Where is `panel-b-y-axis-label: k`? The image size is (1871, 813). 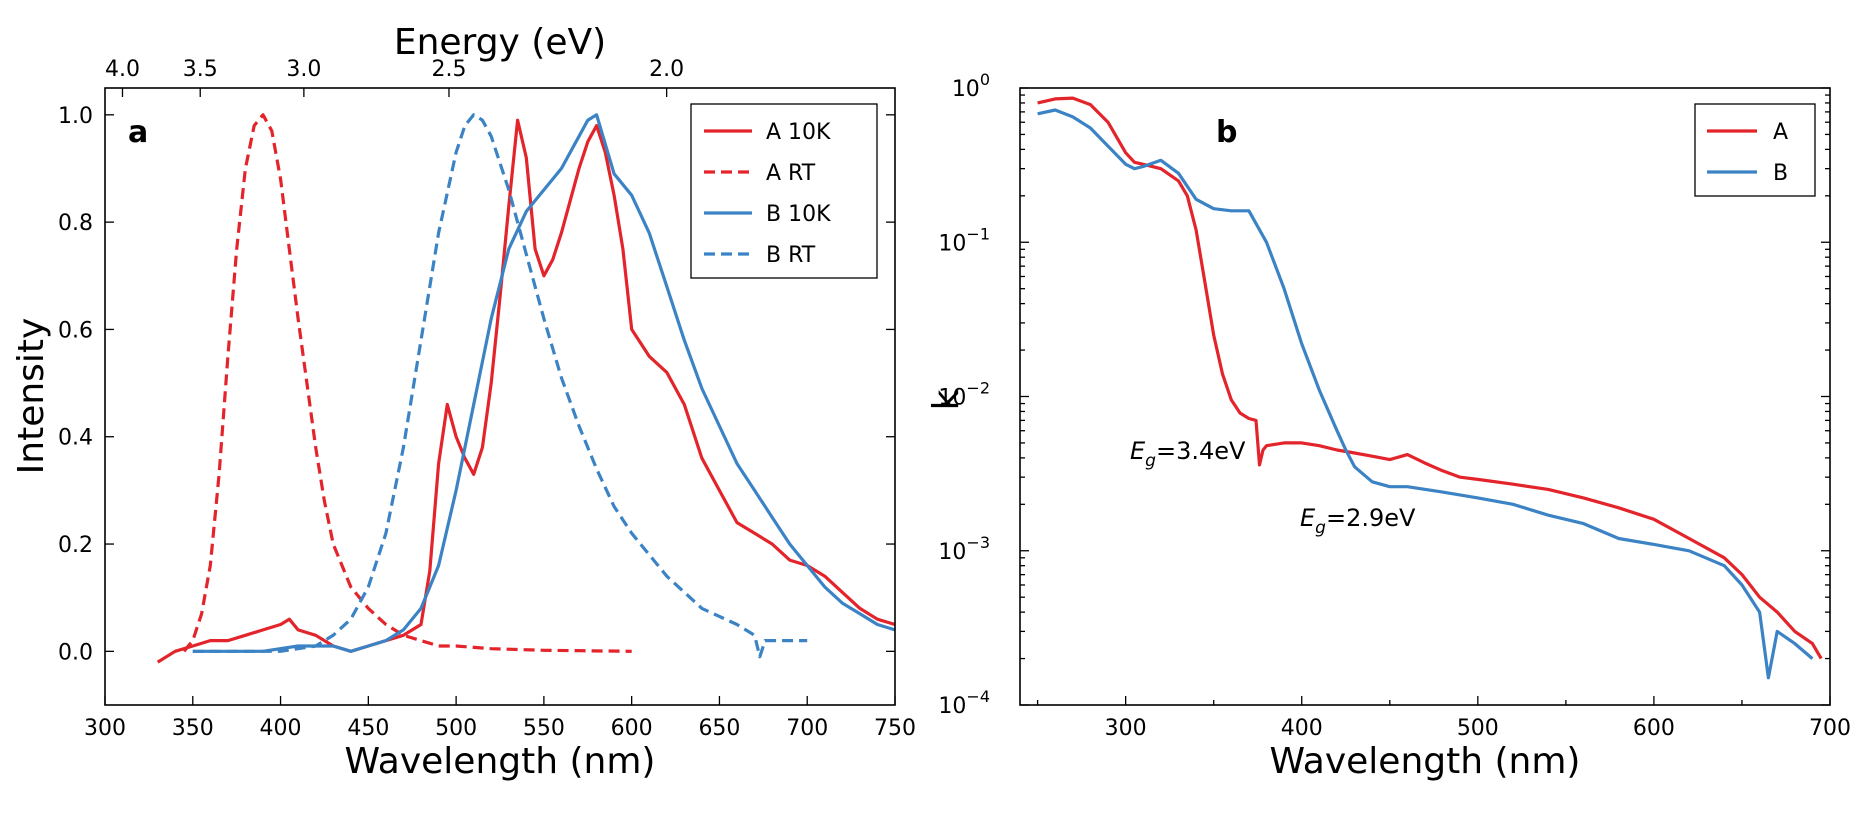
panel-b-y-axis-label: k is located at coordinates (946, 399).